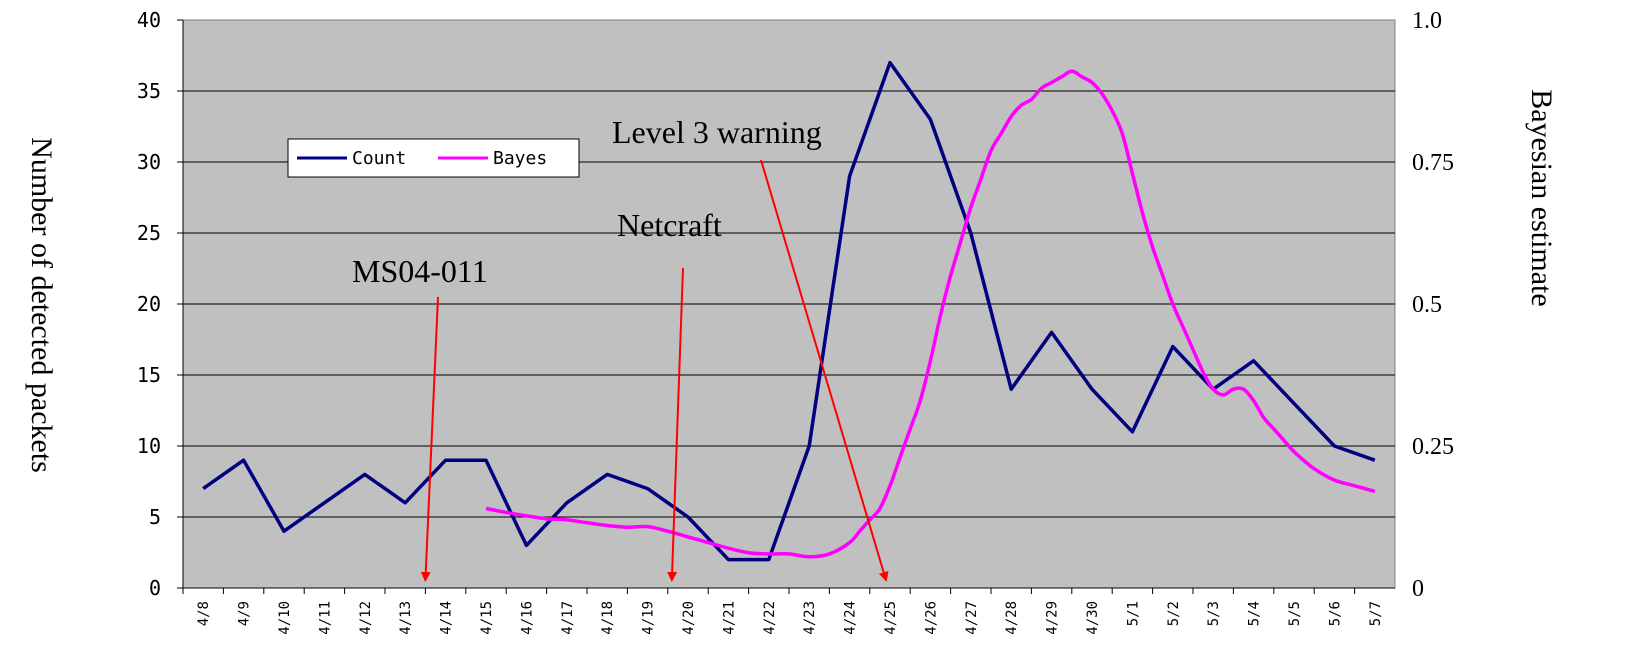  What do you see at coordinates (649, 618) in the screenshot?
I see `x-tick-label: 4/19` at bounding box center [649, 618].